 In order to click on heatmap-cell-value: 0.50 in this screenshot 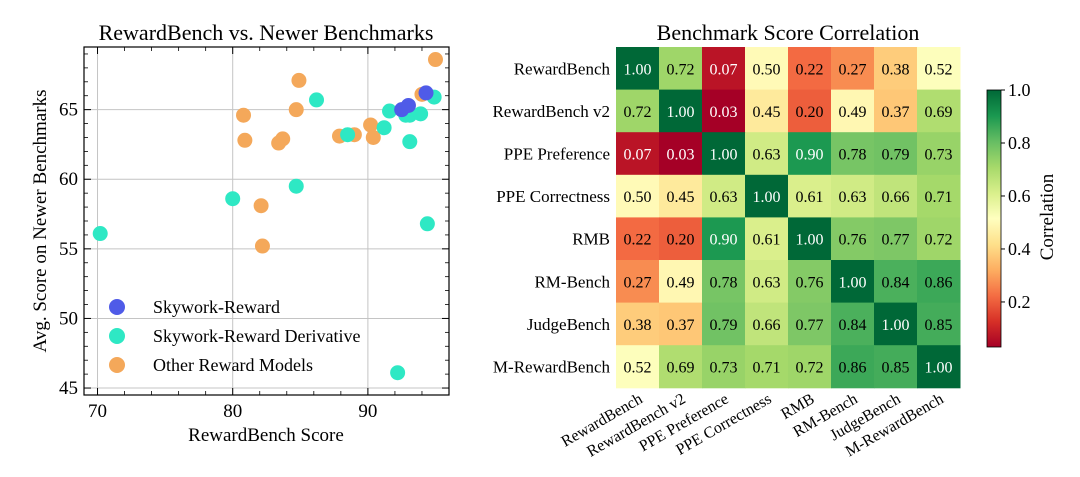, I will do `click(767, 69)`.